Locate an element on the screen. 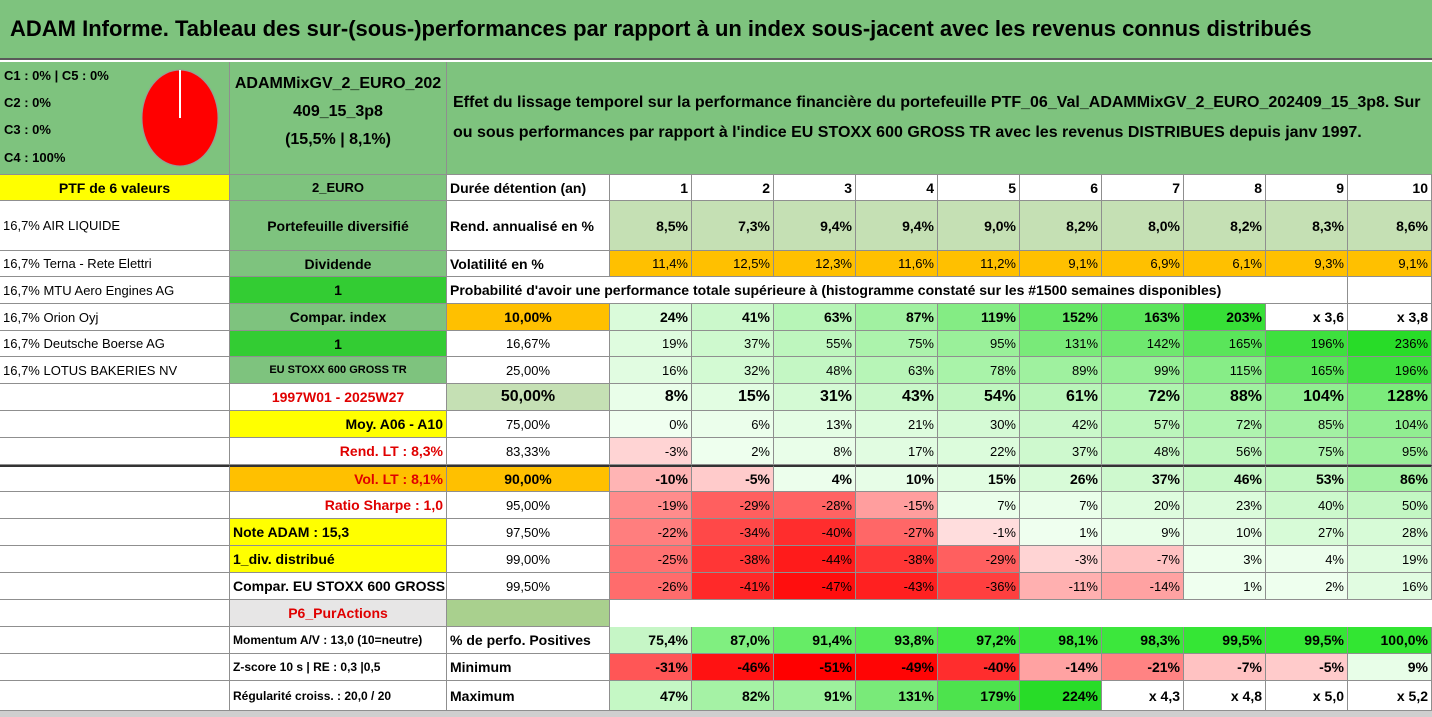  probability-value: 8% is located at coordinates (815, 451).